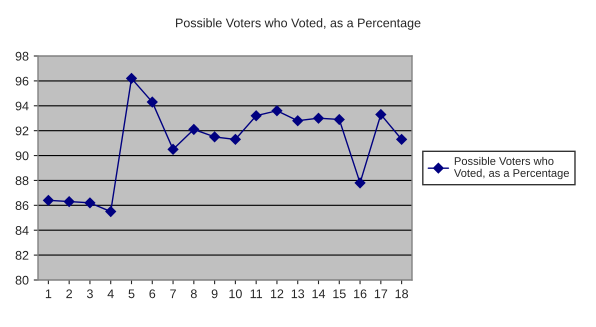 The height and width of the screenshot is (327, 596). Describe the element at coordinates (193, 293) in the screenshot. I see `x-tick-label: 8` at that location.